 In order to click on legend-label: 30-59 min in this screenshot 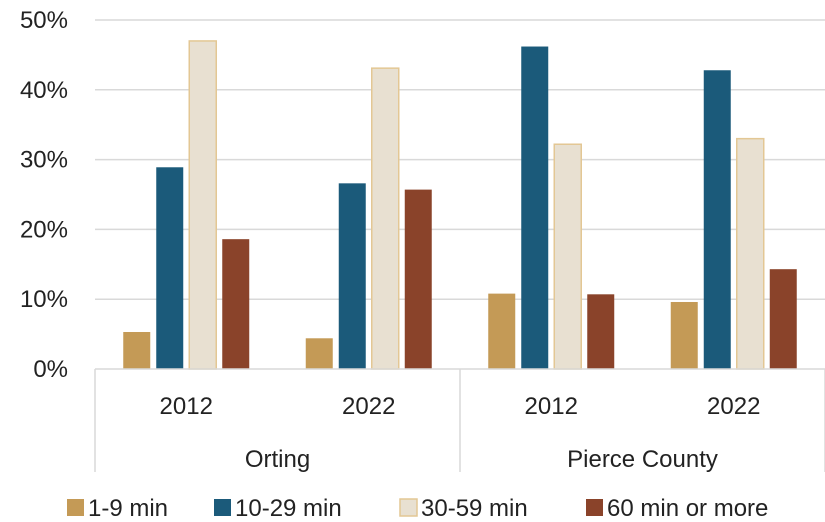, I will do `click(474, 508)`.